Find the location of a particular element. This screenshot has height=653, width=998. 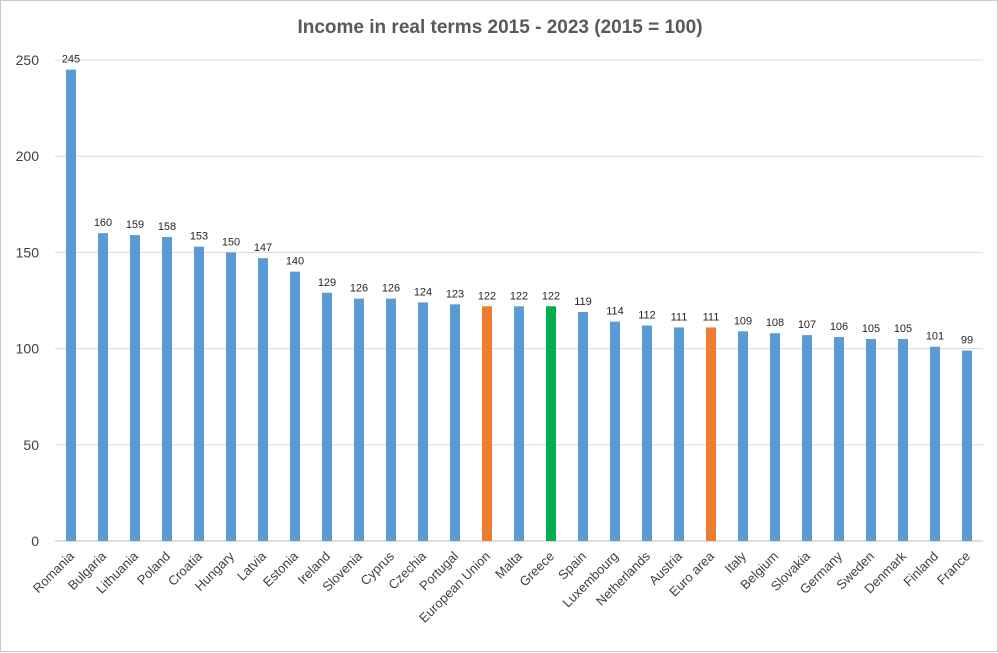

x-tick-label: Italy is located at coordinates (736, 562).